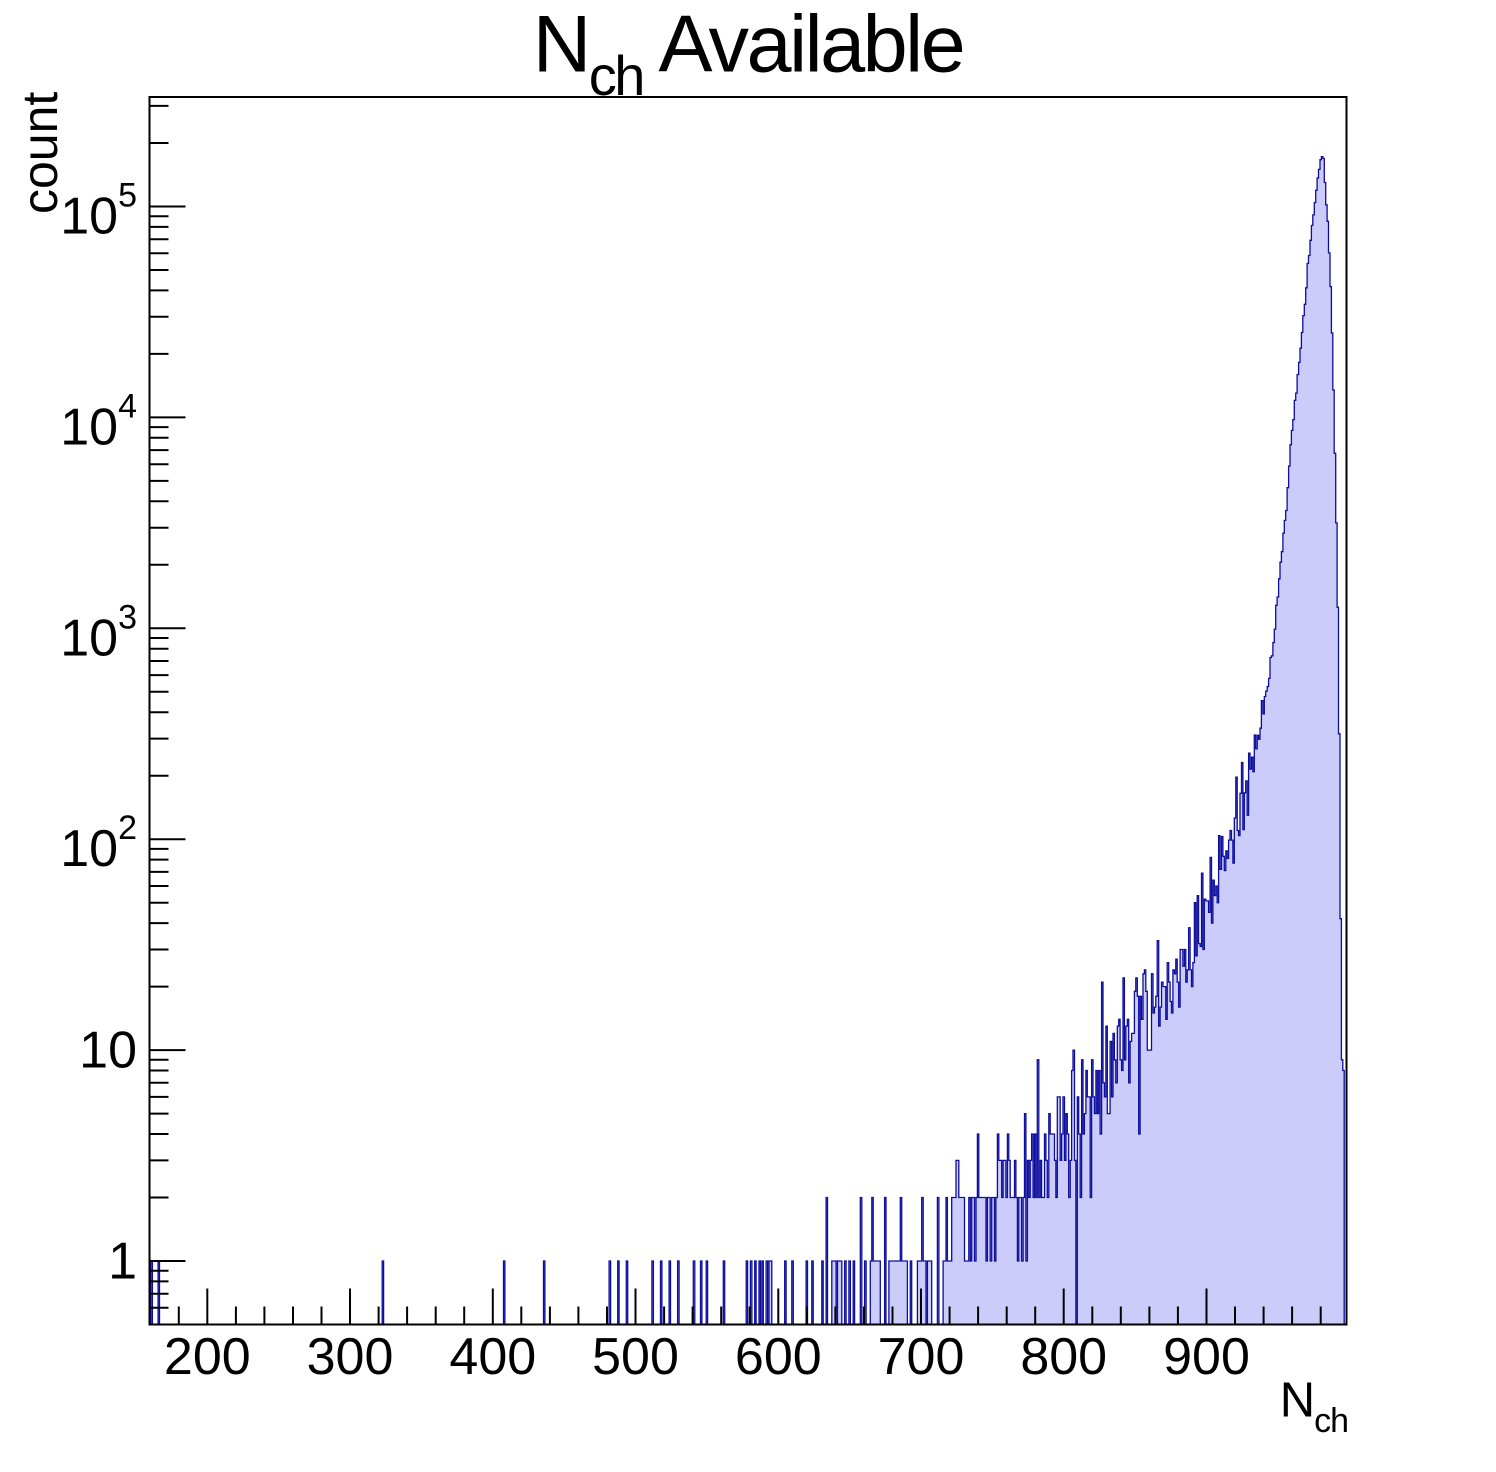 This screenshot has height=1472, width=1496. Describe the element at coordinates (1206, 1357) in the screenshot. I see `svg-text: 900` at that location.